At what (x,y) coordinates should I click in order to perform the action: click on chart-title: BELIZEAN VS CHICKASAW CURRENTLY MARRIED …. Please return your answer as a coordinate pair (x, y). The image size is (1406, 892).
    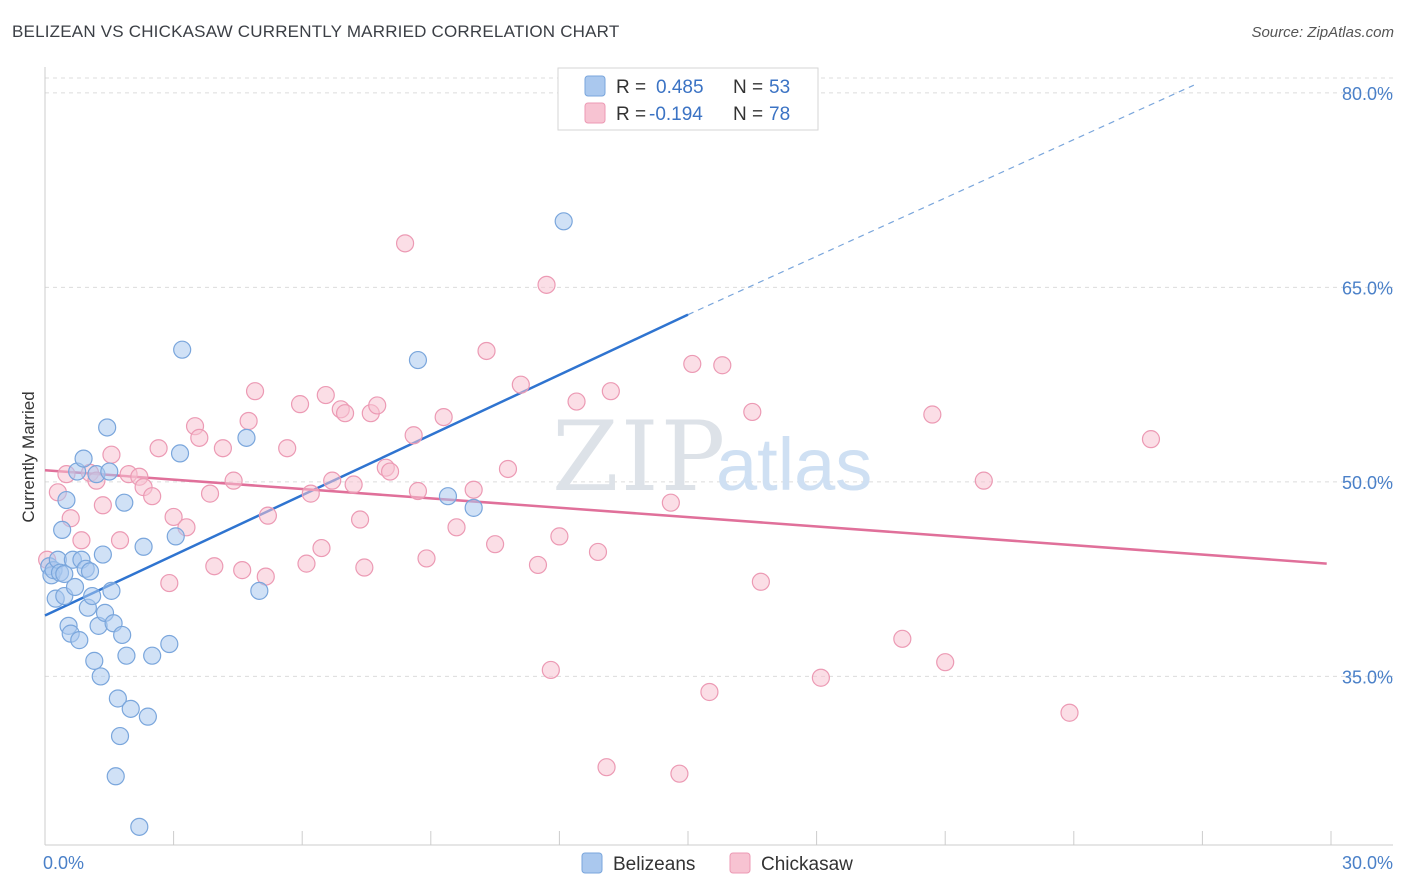
    Looking at the image, I should click on (316, 31).